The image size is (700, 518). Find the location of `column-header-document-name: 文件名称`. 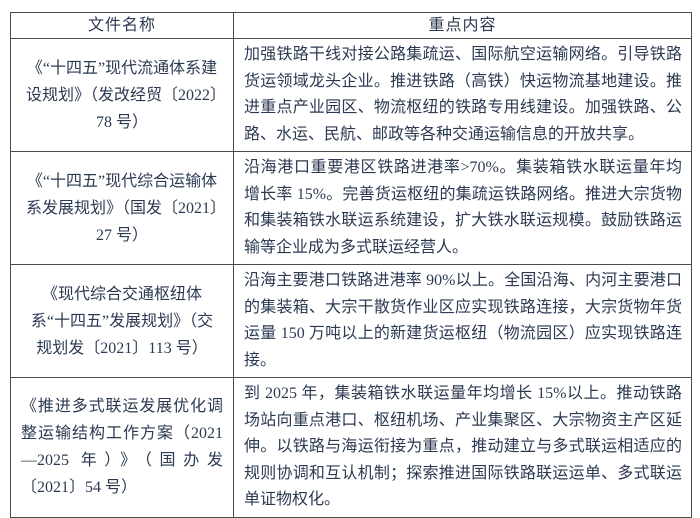

column-header-document-name: 文件名称 is located at coordinates (122, 25).